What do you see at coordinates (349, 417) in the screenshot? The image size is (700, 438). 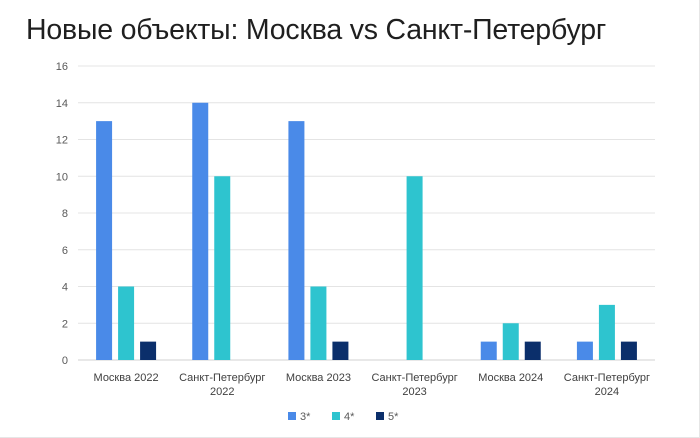 I see `legend-label: 4*` at bounding box center [349, 417].